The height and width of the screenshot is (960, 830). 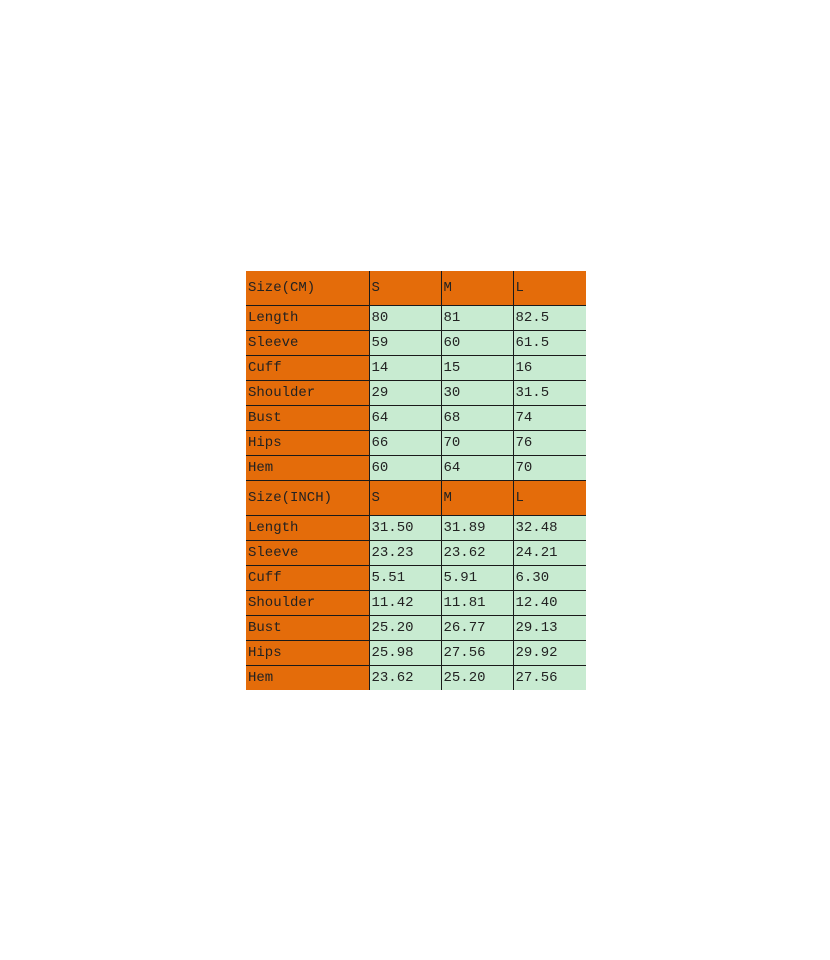 I want to click on table-row: Bust 25.20 26.77 29.13, so click(x=416, y=628).